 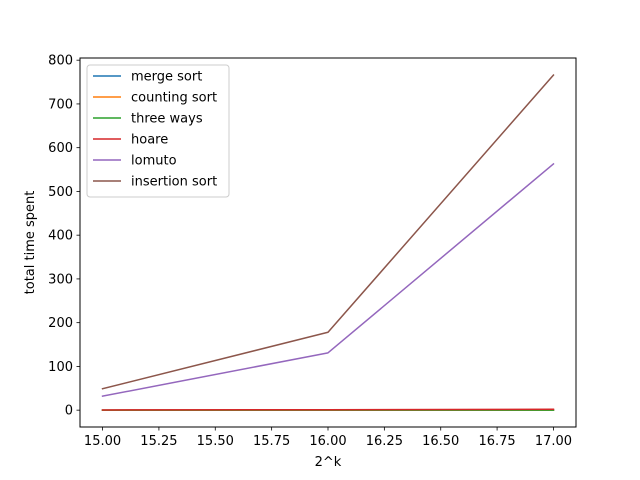 What do you see at coordinates (60, 104) in the screenshot?
I see `y-tick-label: 700` at bounding box center [60, 104].